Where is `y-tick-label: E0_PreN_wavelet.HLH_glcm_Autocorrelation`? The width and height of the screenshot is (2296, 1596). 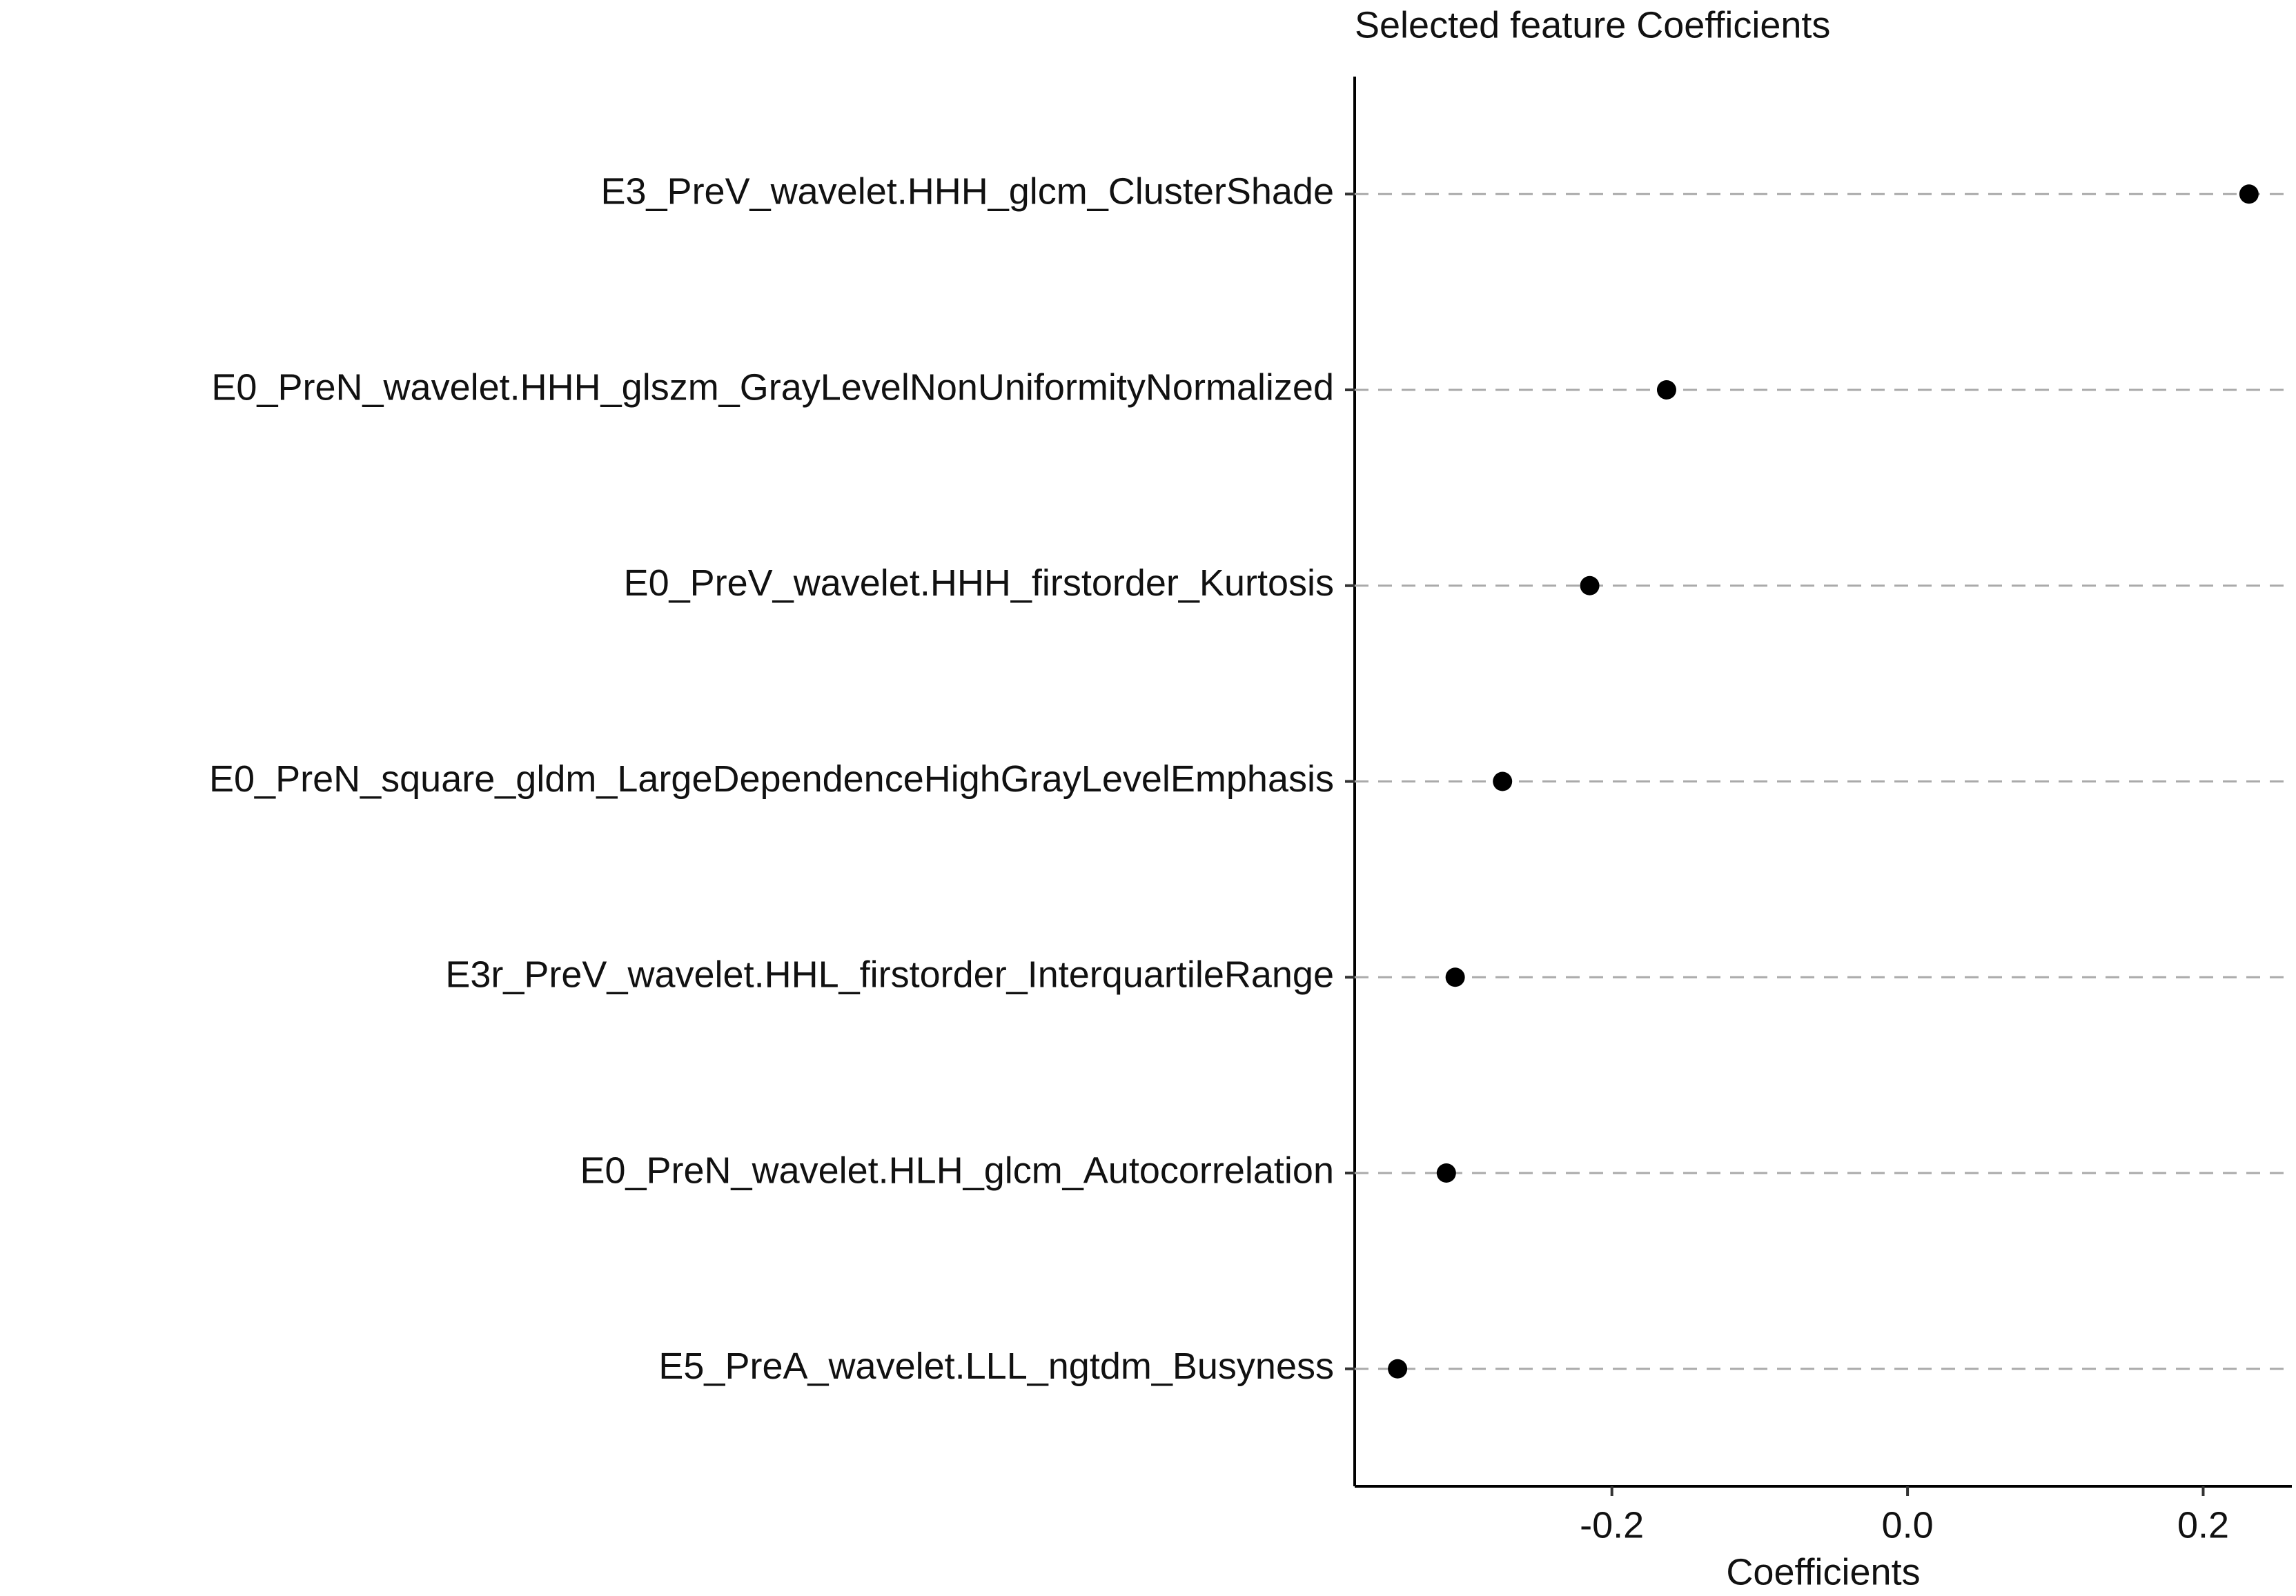
y-tick-label: E0_PreN_wavelet.HLH_glcm_Autocorrelation is located at coordinates (957, 1170).